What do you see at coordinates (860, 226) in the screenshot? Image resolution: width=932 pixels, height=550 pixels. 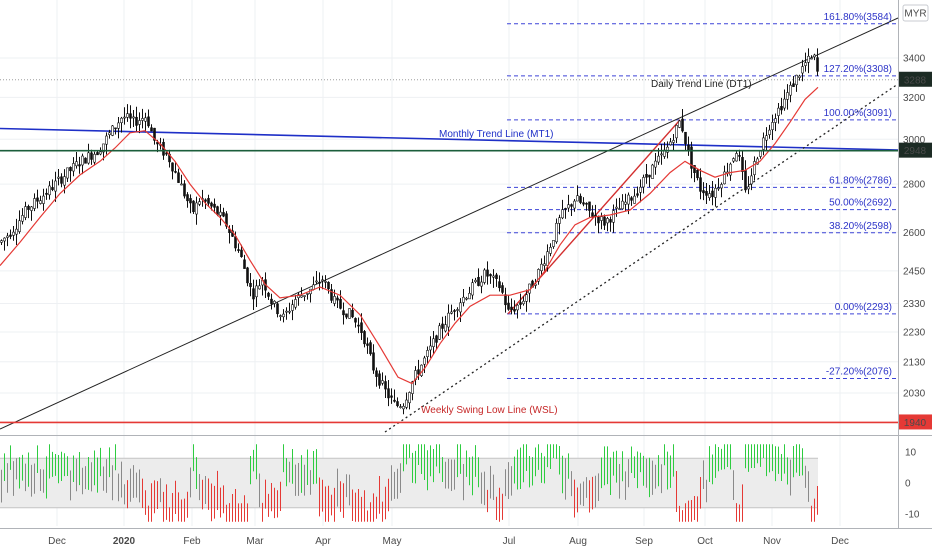 I see `fib-level-label: 38.20%(2598)` at bounding box center [860, 226].